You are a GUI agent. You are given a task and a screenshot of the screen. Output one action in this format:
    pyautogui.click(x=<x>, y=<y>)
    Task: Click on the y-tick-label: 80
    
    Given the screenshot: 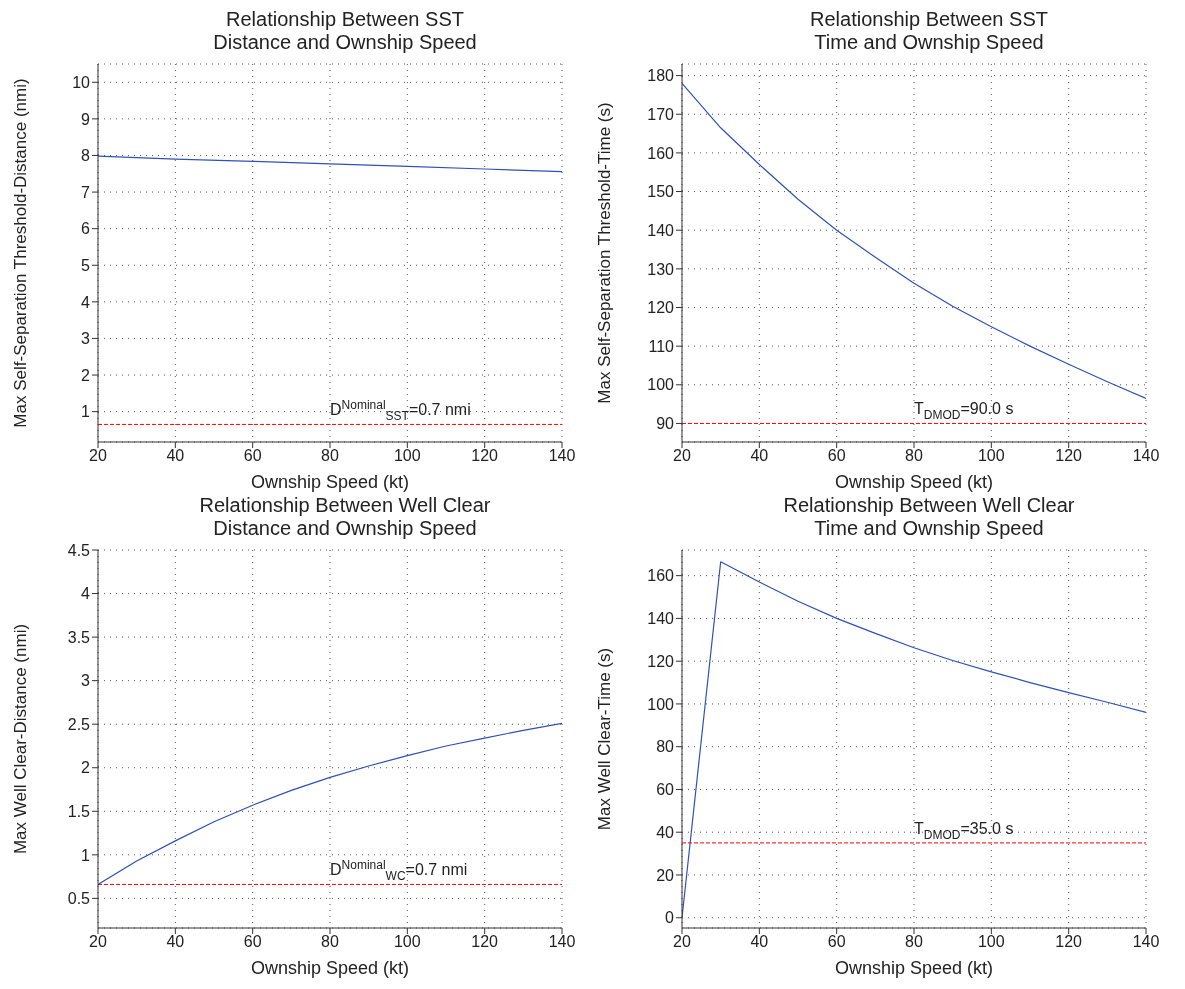 What is the action you would take?
    pyautogui.click(x=665, y=747)
    